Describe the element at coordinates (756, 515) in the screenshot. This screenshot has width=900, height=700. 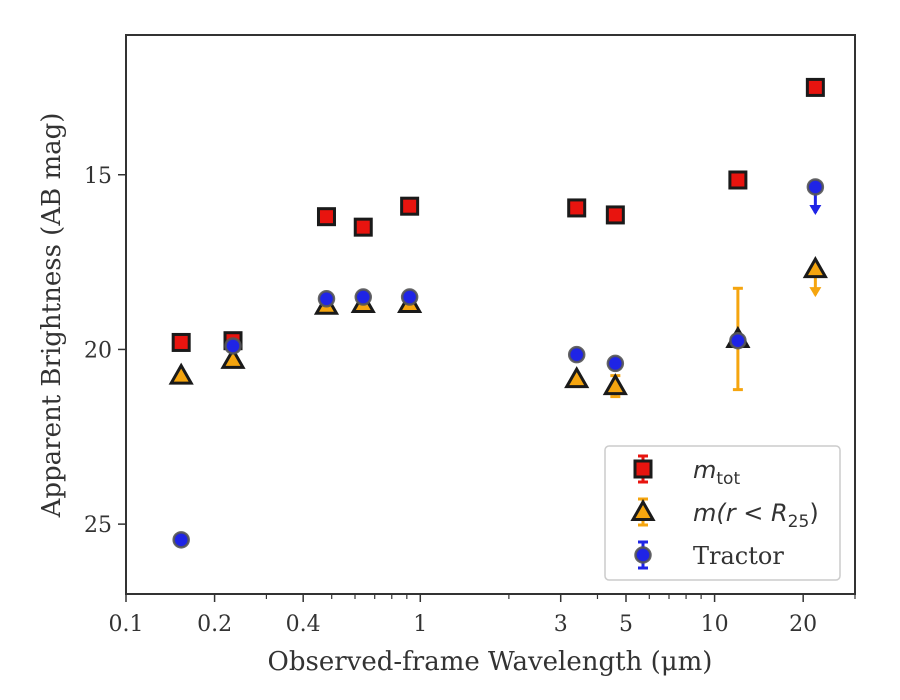
I see `legend-label-mr25: m(r < R25)` at that location.